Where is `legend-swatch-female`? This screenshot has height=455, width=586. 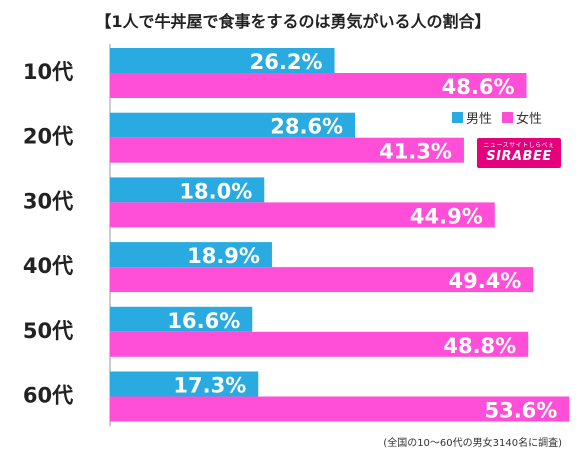
legend-swatch-female is located at coordinates (508, 117).